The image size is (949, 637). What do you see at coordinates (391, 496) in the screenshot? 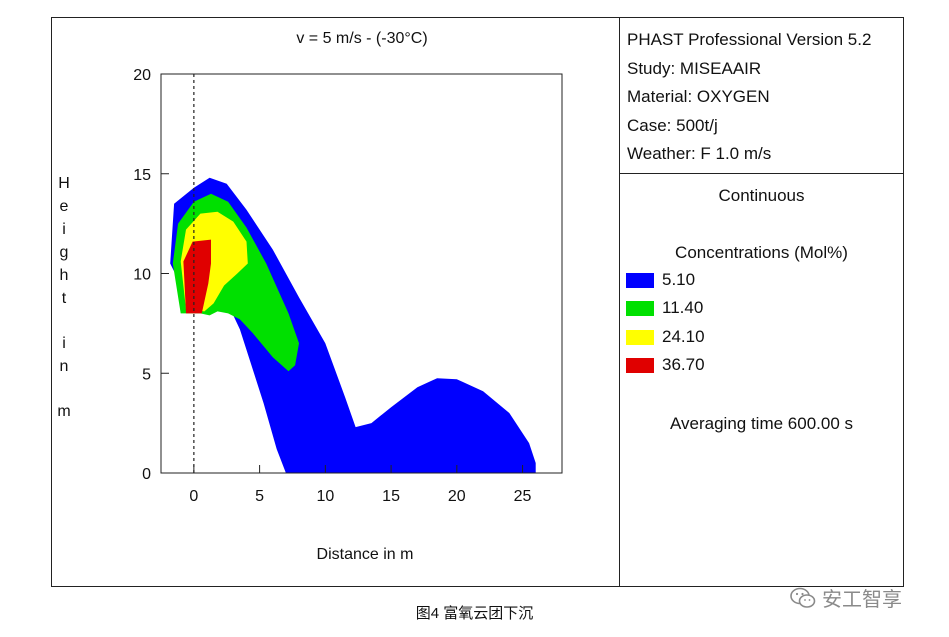
I see `x-tick-label: 15` at bounding box center [391, 496].